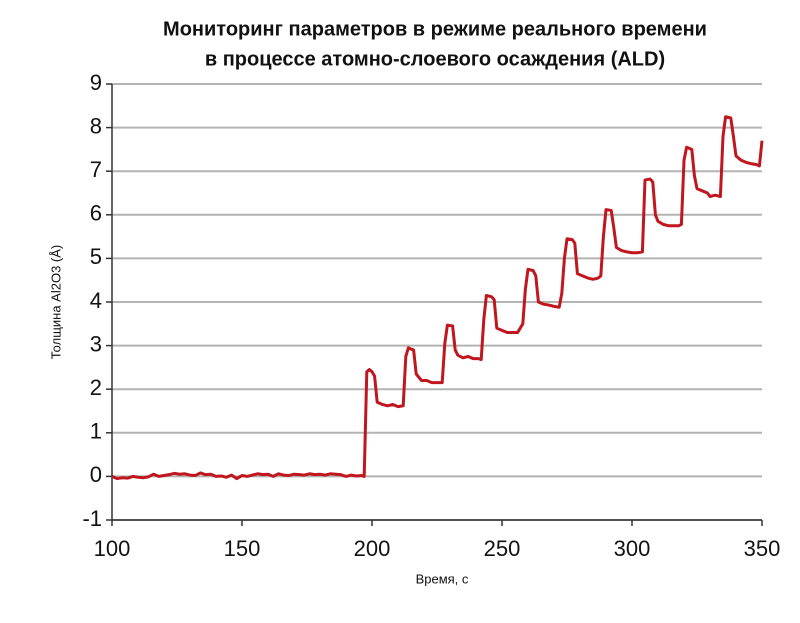 The image size is (800, 623). What do you see at coordinates (96, 169) in the screenshot?
I see `y-tick-label: 7` at bounding box center [96, 169].